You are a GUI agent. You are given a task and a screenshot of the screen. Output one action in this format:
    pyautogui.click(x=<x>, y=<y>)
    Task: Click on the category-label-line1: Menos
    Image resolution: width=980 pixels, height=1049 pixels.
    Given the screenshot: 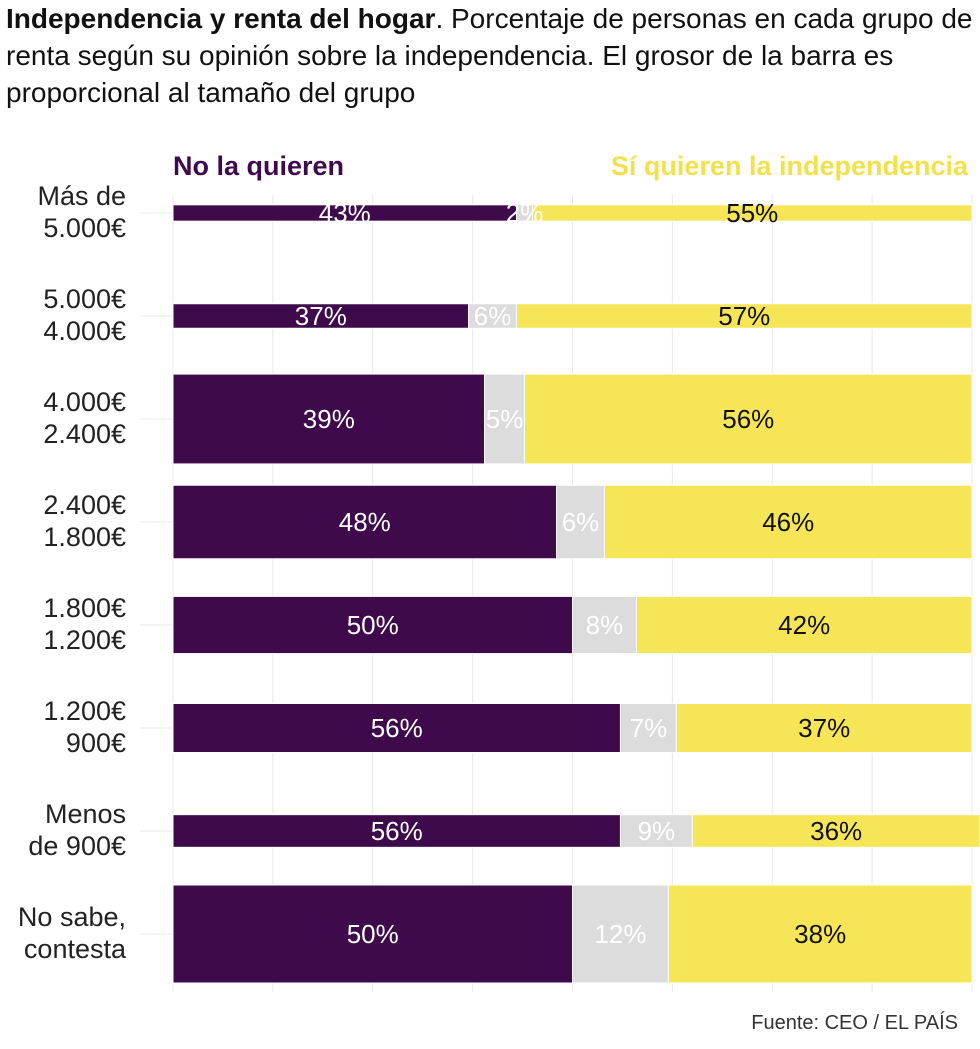 What is the action you would take?
    pyautogui.click(x=85, y=814)
    